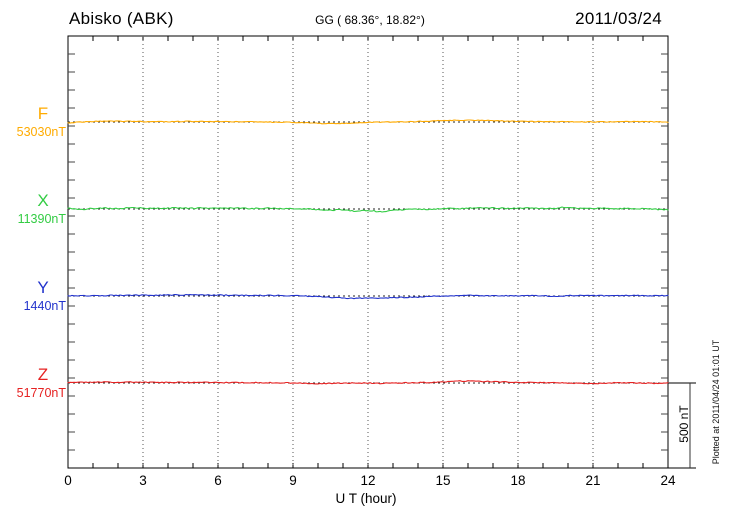 This screenshot has height=520, width=730. What do you see at coordinates (293, 480) in the screenshot?
I see `x-tick-label: 9` at bounding box center [293, 480].